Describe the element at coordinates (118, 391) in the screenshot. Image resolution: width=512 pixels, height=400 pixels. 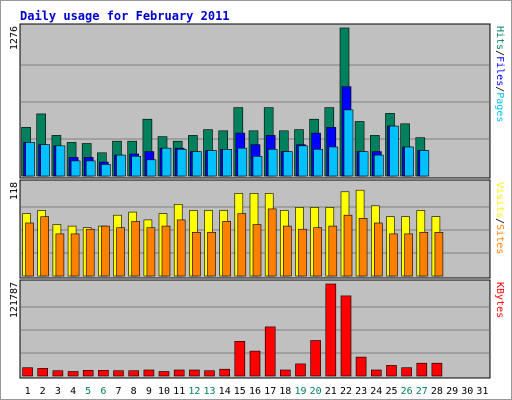
I see `x-tick-label-day-7: 7` at that location.